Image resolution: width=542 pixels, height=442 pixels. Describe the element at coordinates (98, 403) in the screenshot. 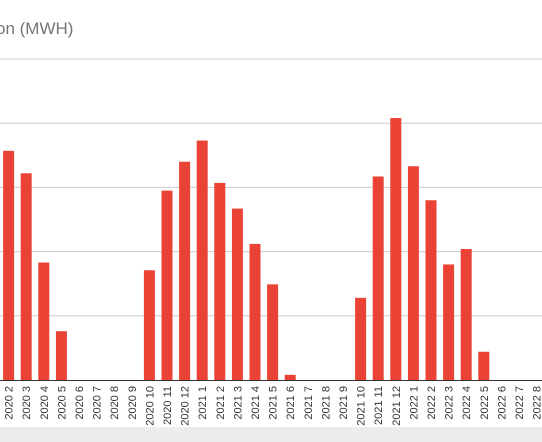

I see `x-tick-label: 2020 7` at that location.